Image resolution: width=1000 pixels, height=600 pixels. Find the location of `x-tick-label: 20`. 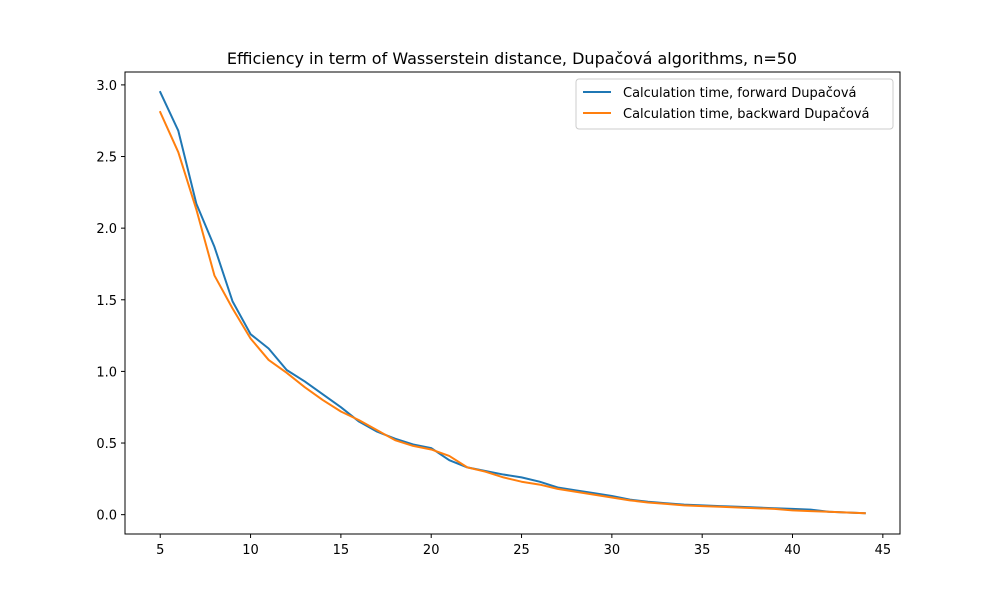

x-tick-label: 20 is located at coordinates (431, 550).